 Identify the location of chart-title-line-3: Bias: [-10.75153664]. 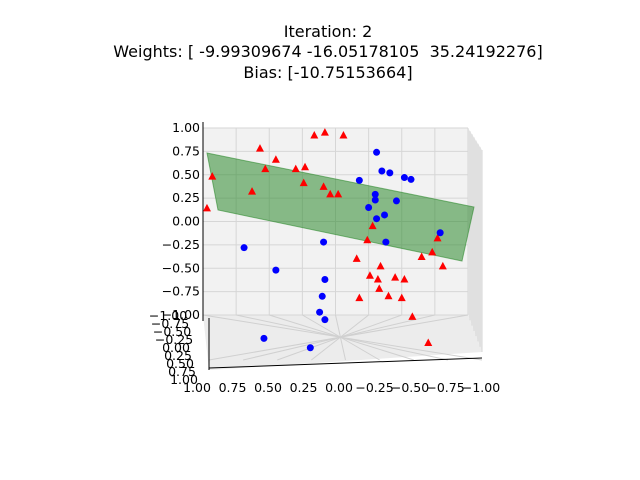
(328, 72).